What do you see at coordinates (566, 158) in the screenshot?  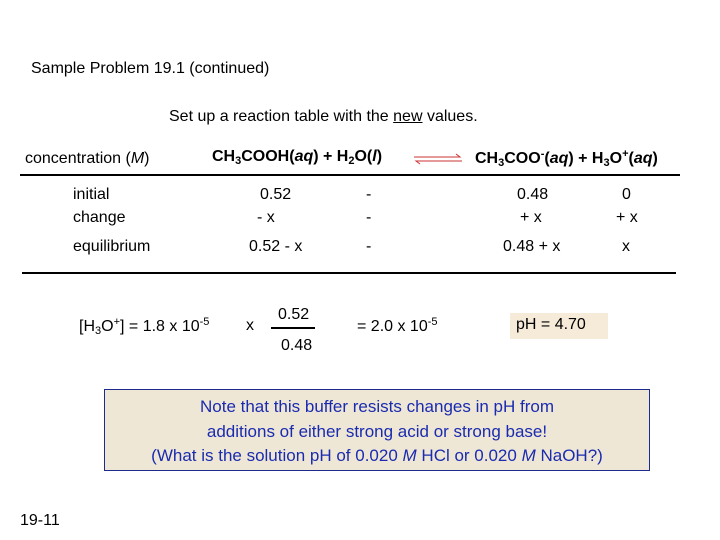 I see `reaction-products: CH3COO-(aq) + H3O+(aq)` at bounding box center [566, 158].